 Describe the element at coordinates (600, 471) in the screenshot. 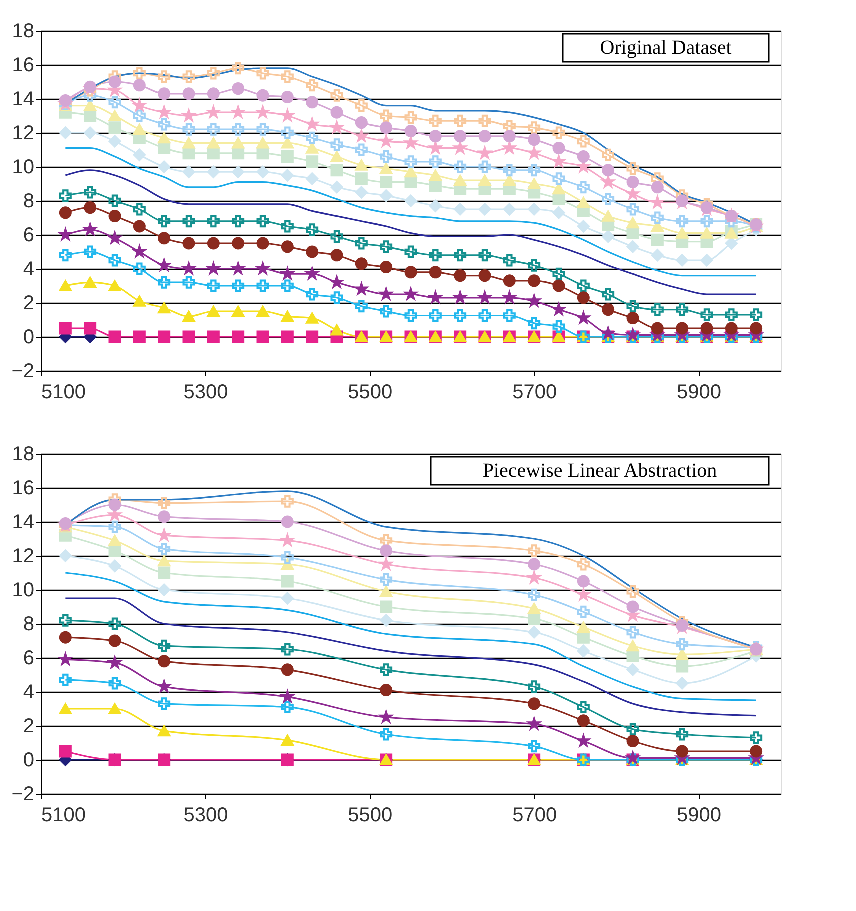

I see `chart-title: Piecewise Linear Abstraction` at that location.